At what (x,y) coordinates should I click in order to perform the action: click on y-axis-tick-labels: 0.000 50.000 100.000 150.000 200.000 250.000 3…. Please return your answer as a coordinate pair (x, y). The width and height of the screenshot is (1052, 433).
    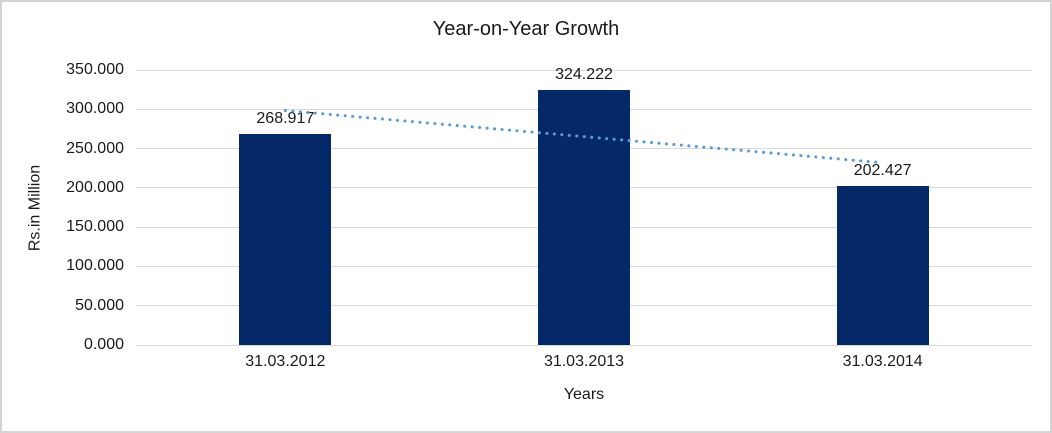
    Looking at the image, I should click on (77, 207).